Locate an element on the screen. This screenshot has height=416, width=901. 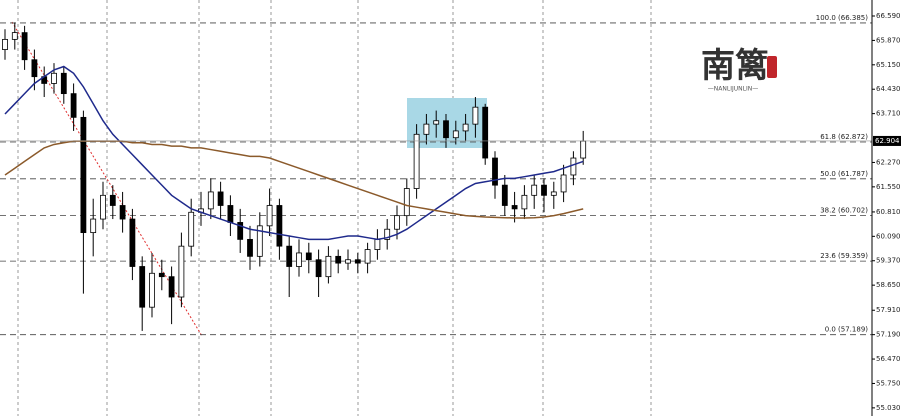
y-tick-label: 64.430 is located at coordinates (888, 89).